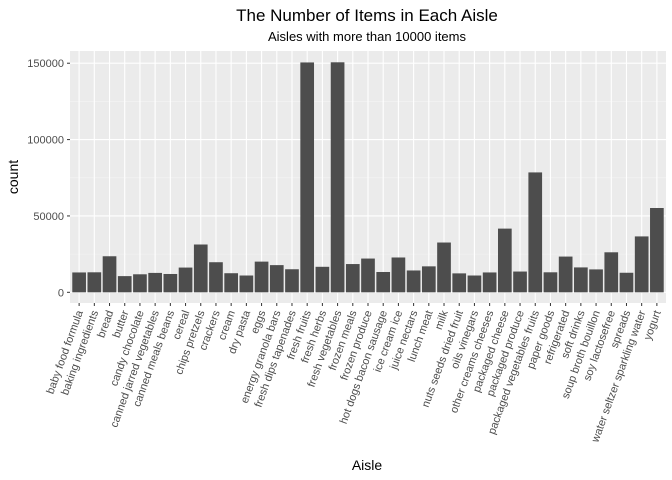 This screenshot has width=672, height=480. Describe the element at coordinates (45, 64) in the screenshot. I see `y-tick-label: 150000` at that location.